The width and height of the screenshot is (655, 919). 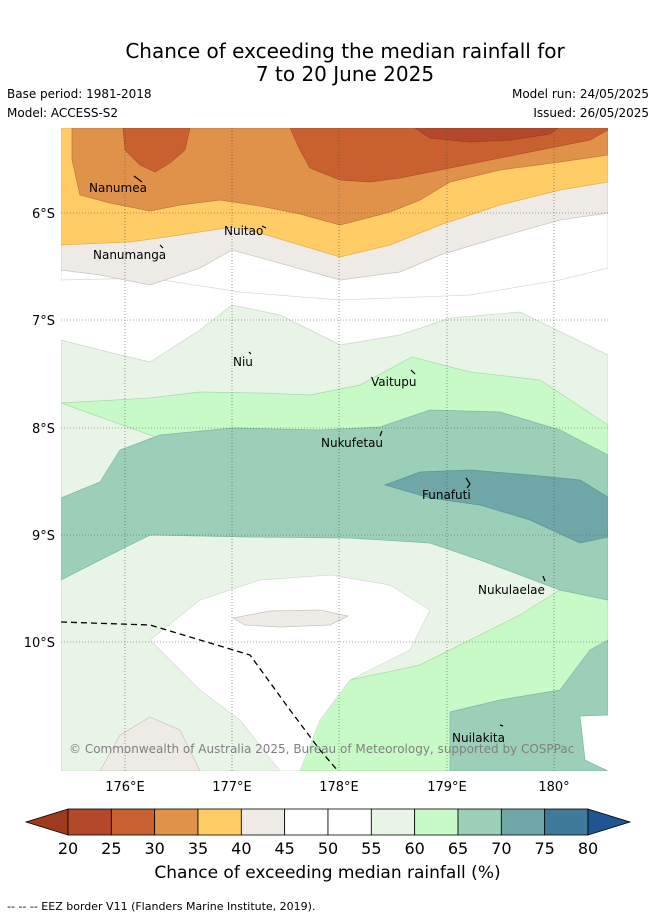 What do you see at coordinates (448, 155) in the screenshot?
I see `contour-25-30-northeast` at bounding box center [448, 155].